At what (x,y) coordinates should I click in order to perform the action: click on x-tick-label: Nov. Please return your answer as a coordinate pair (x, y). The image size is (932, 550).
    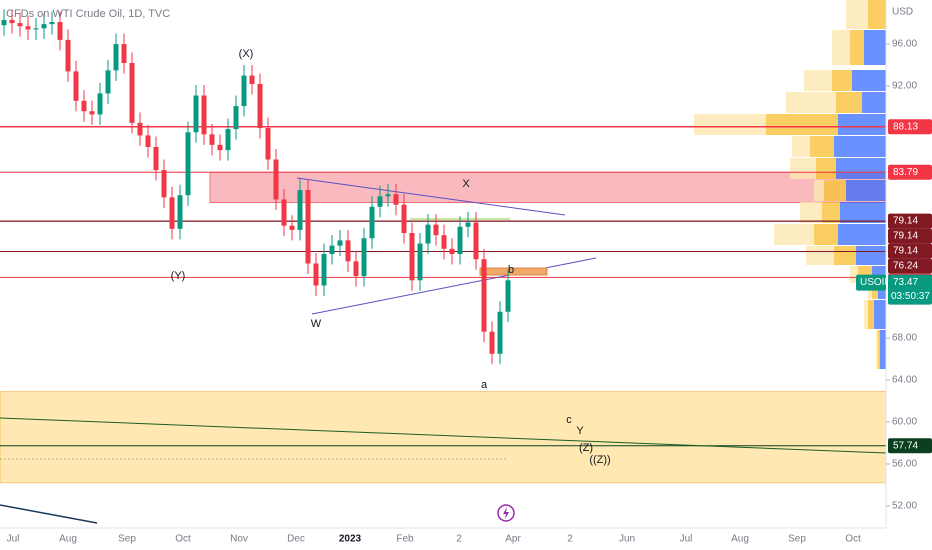
    Looking at the image, I should click on (239, 539).